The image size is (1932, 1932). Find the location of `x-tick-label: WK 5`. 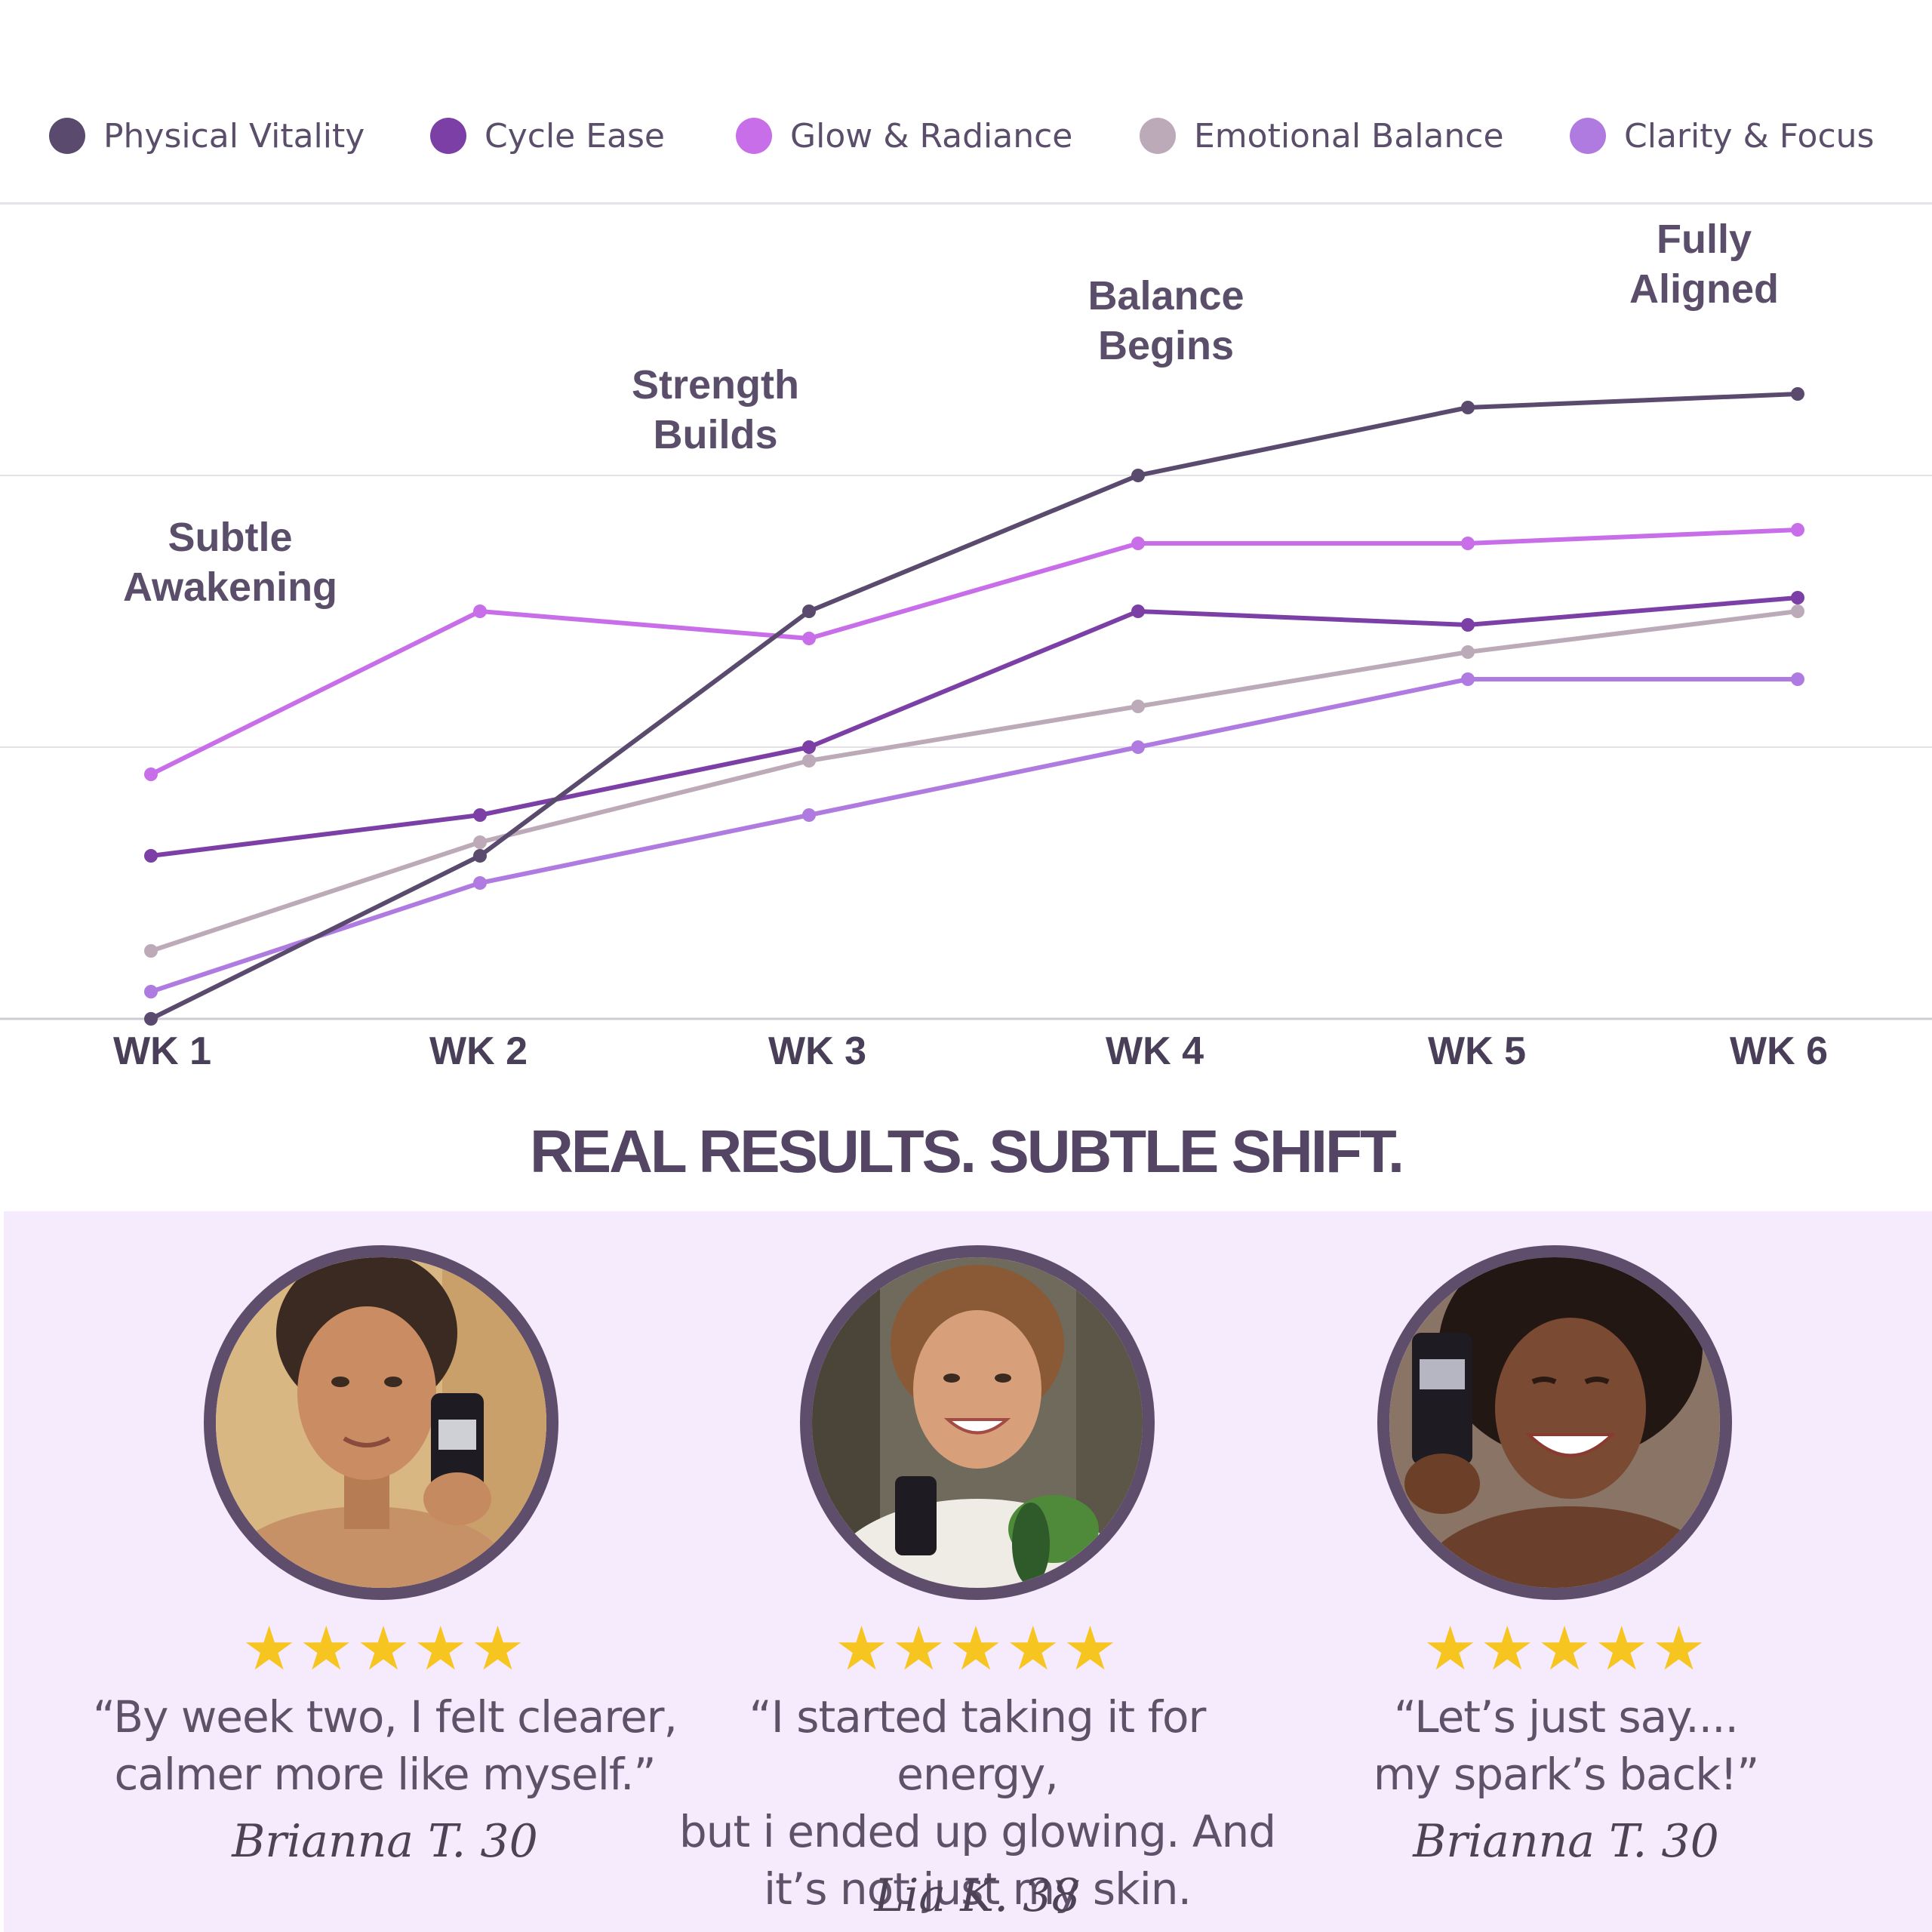

x-tick-label: WK 5 is located at coordinates (1477, 1051).